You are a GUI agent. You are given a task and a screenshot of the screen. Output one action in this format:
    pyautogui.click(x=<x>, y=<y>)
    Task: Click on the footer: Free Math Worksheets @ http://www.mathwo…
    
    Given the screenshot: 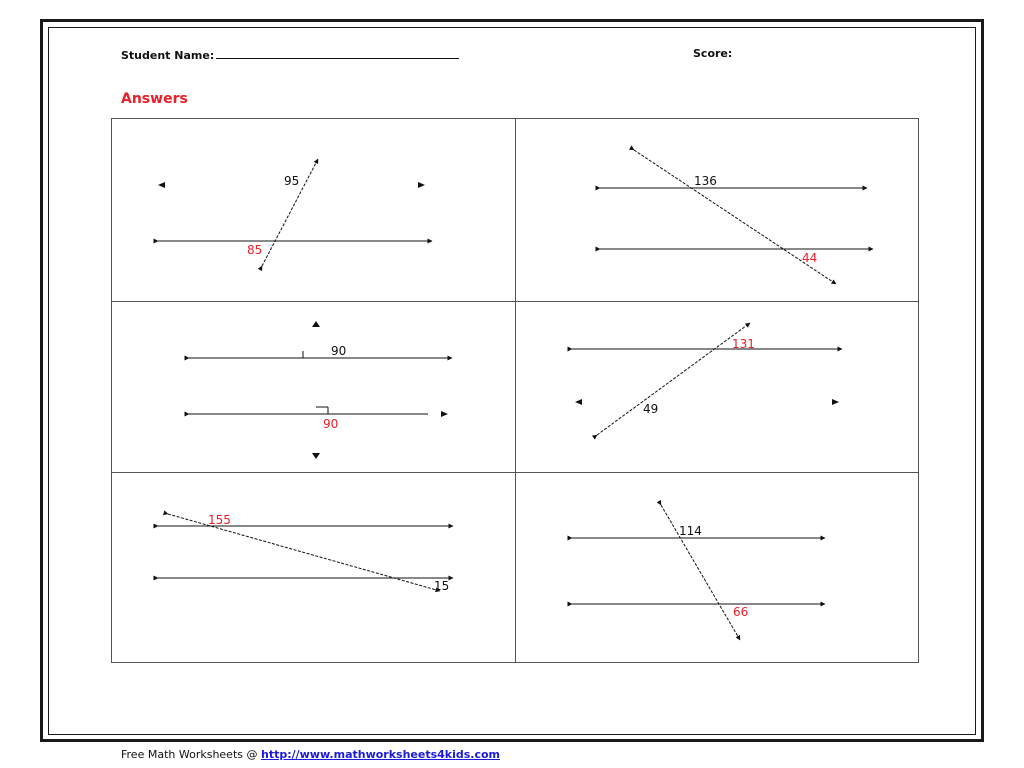 What is the action you would take?
    pyautogui.click(x=310, y=754)
    